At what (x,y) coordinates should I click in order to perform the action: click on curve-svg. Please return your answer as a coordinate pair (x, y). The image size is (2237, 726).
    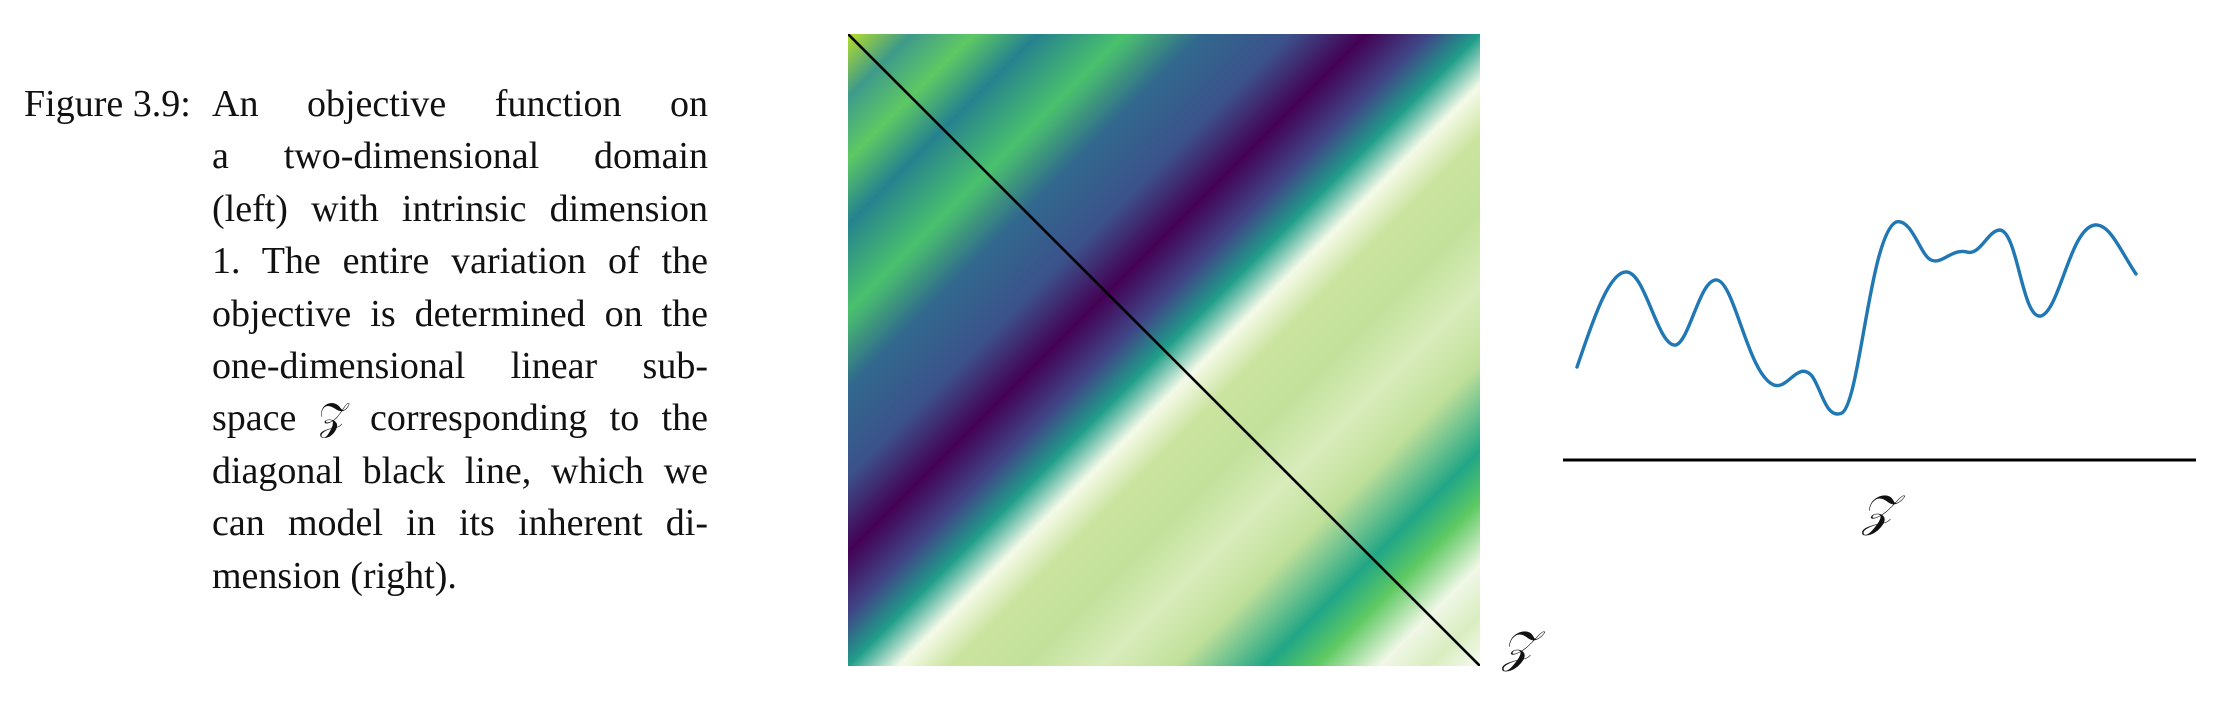
    Looking at the image, I should click on (1879, 341).